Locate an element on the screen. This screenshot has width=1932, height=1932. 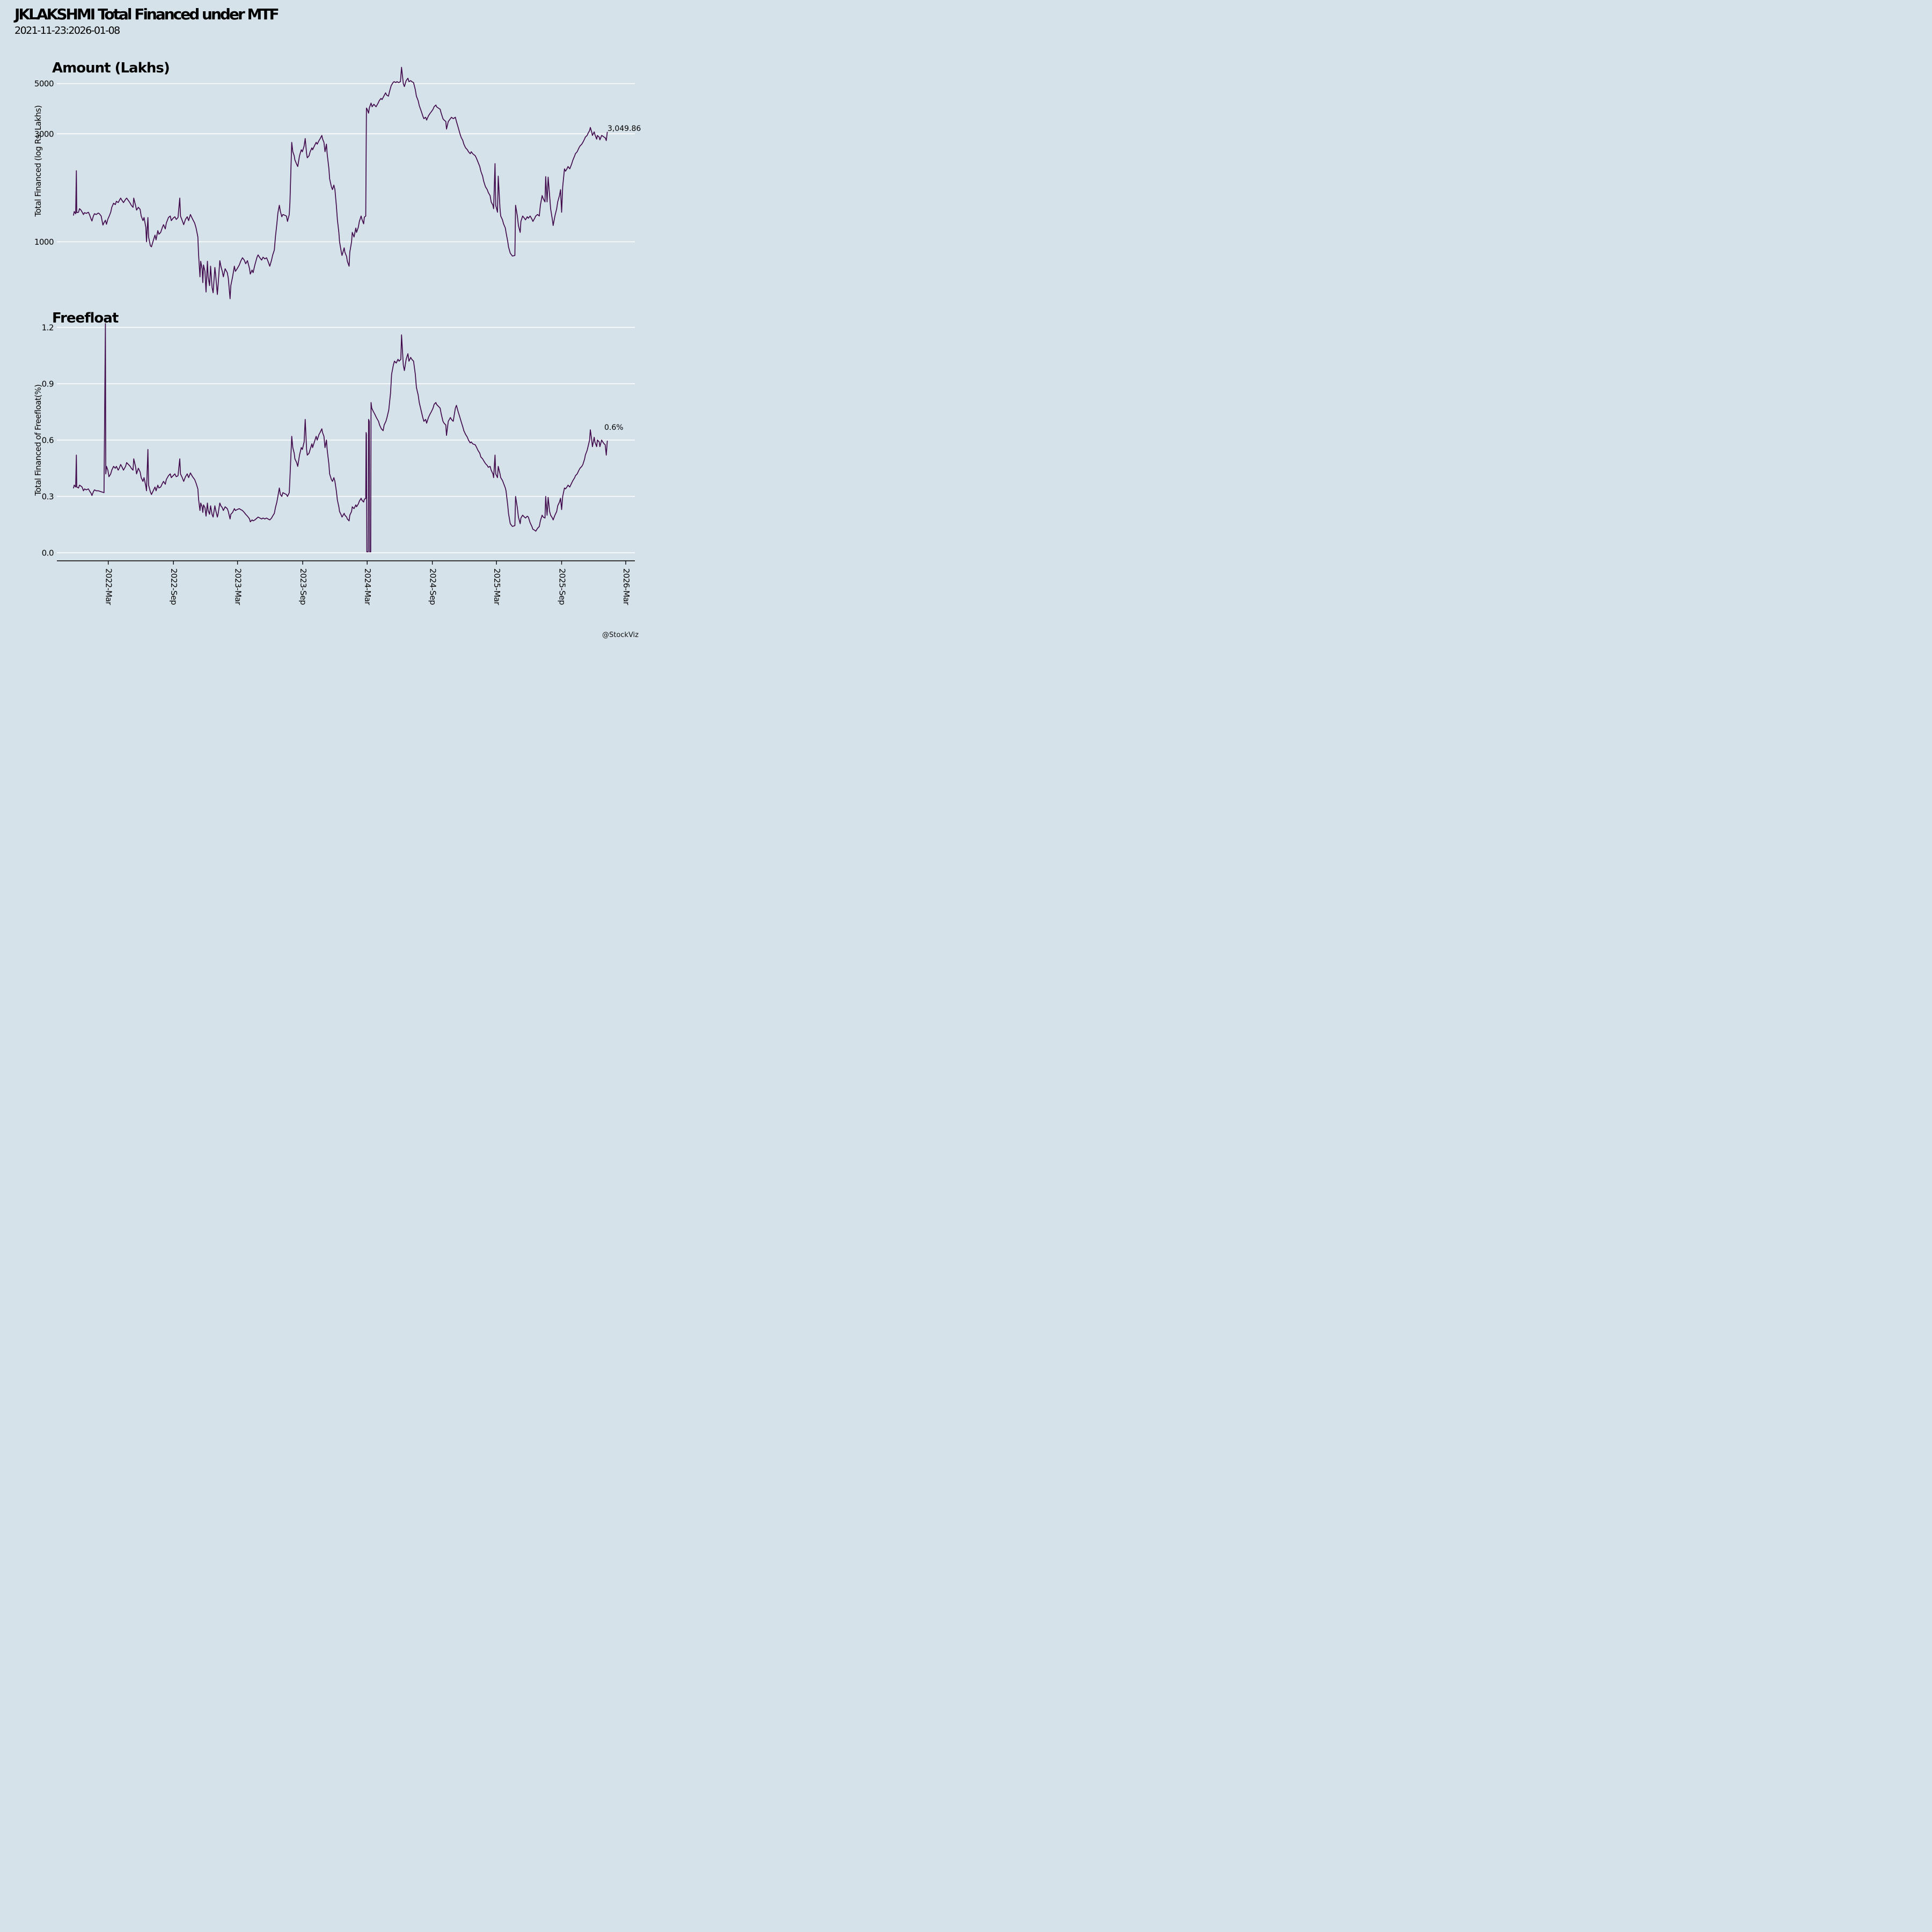
y-tick-label: 0.9 is located at coordinates (48, 384).